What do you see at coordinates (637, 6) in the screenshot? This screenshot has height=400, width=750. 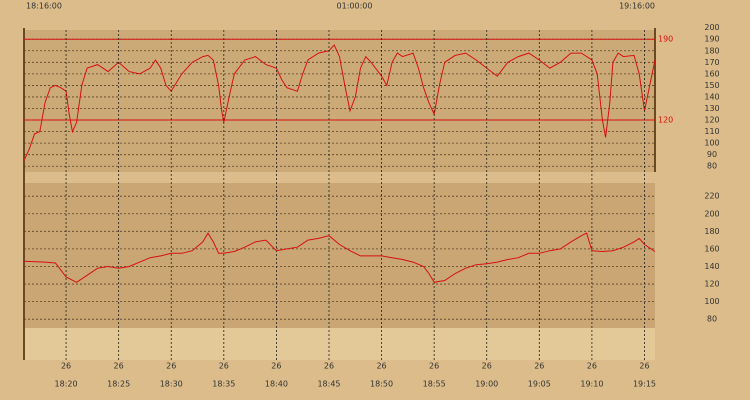 I see `header-label: 19:16:00` at bounding box center [637, 6].